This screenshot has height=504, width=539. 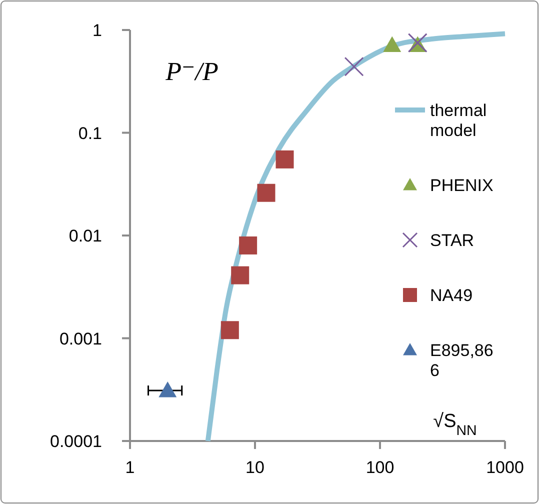 I want to click on y-axis-title: P⁻/P, so click(x=191, y=71).